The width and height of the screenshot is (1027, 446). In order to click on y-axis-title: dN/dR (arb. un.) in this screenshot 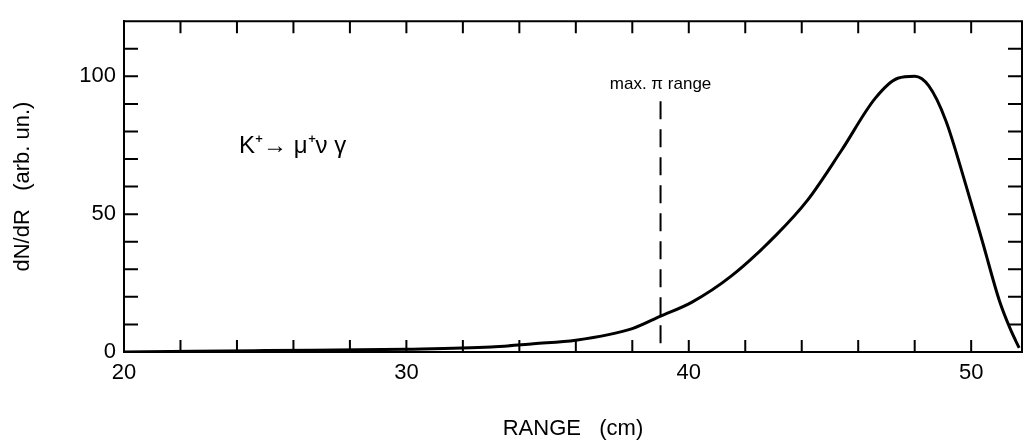, I will do `click(22, 186)`.